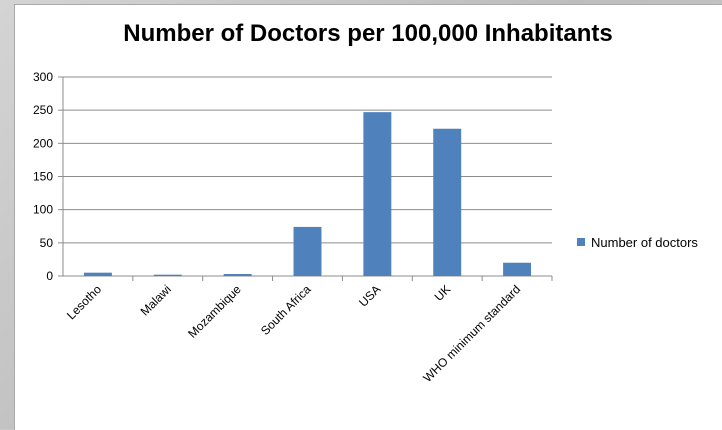 Image resolution: width=722 pixels, height=430 pixels. Describe the element at coordinates (43, 77) in the screenshot. I see `y-tick-label: 300` at that location.